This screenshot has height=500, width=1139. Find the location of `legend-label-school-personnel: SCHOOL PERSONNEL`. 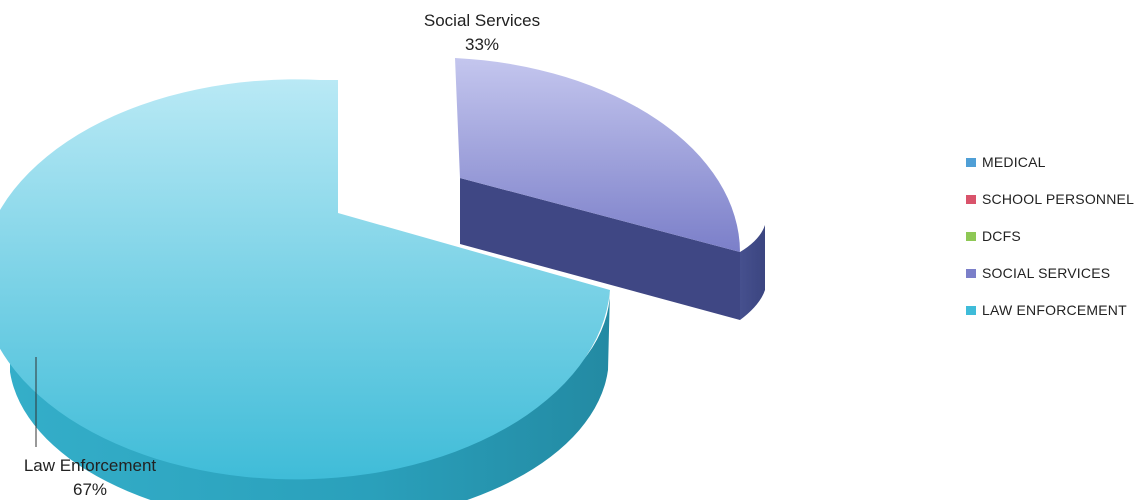

legend-label-school-personnel: SCHOOL PERSONNEL is located at coordinates (1058, 199).